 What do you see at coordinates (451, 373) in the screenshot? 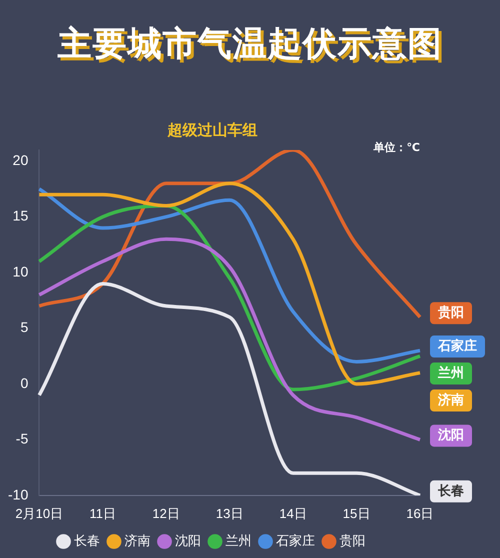
I see `text: 兰州` at bounding box center [451, 373].